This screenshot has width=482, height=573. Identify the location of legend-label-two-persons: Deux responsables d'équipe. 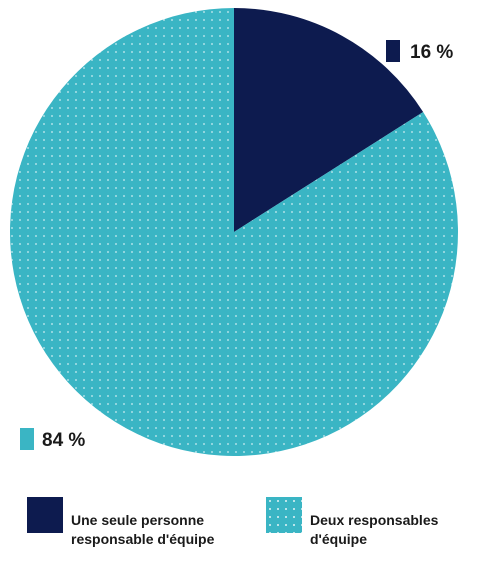
(374, 529).